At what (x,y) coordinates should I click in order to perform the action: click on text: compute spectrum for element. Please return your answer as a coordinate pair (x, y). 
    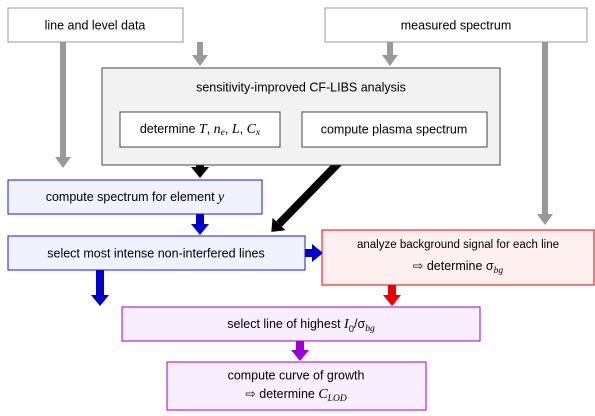
    Looking at the image, I should click on (132, 197).